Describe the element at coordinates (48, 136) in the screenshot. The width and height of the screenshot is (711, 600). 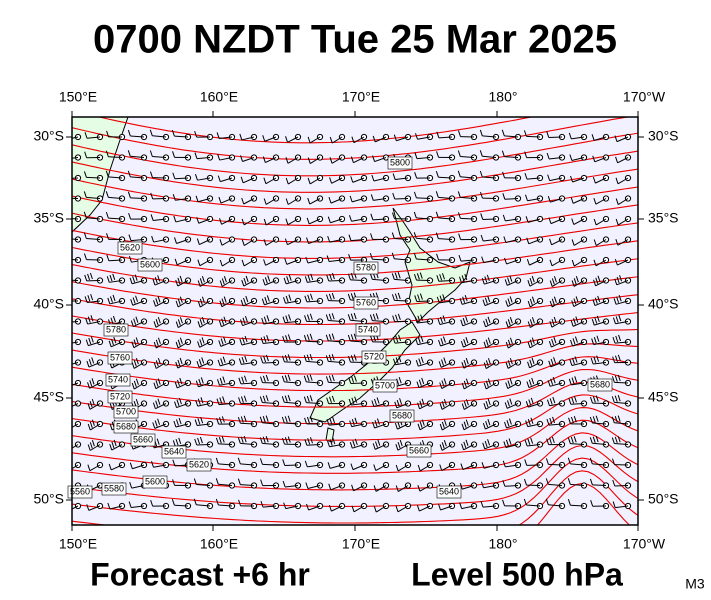
I see `lat-label-left: 30°S` at that location.